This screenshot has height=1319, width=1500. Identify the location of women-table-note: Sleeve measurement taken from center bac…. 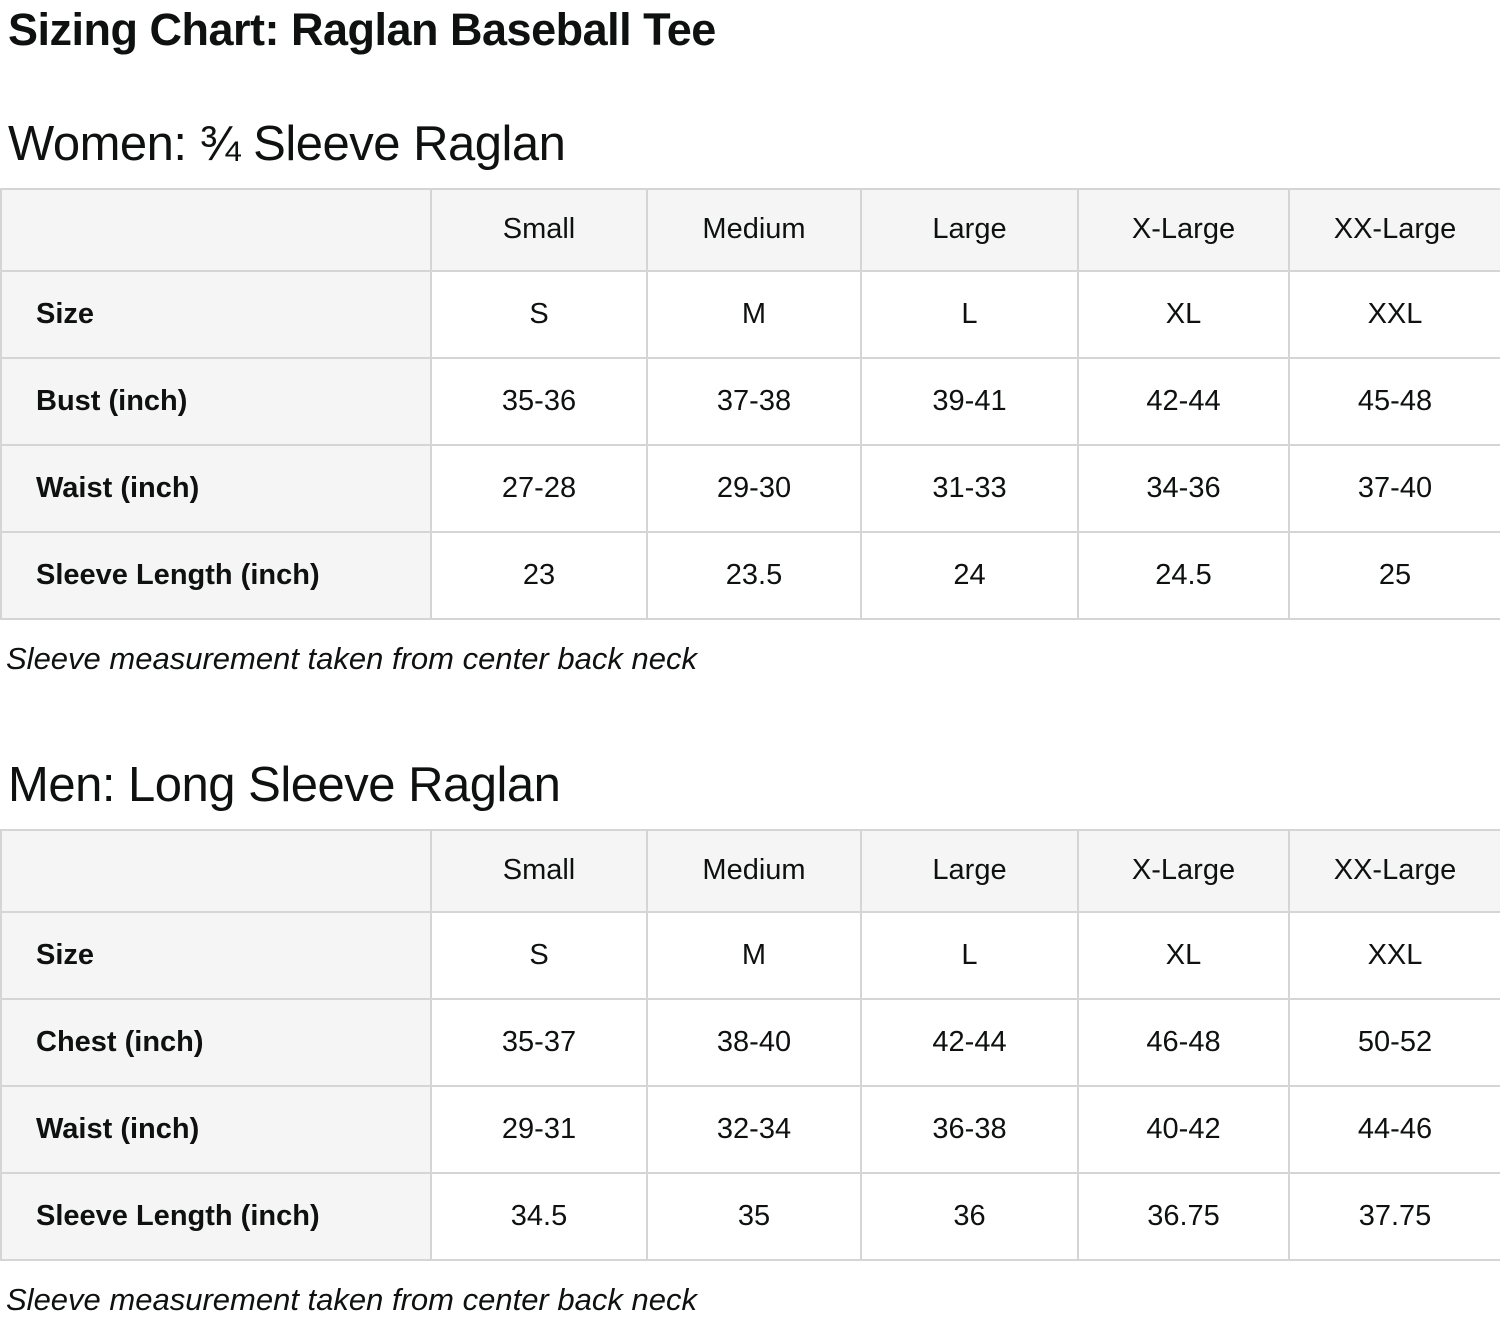
(351, 658).